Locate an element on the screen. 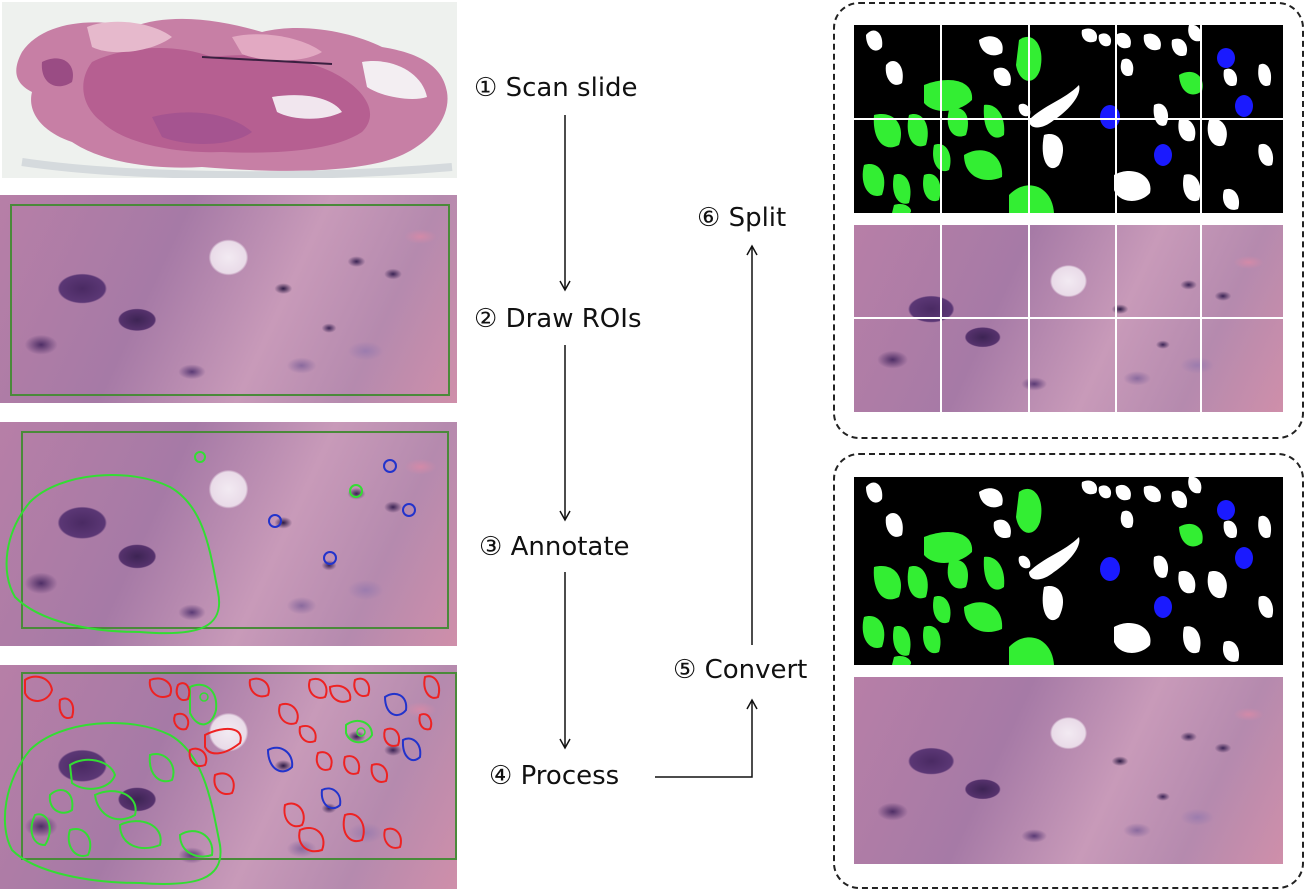 This screenshot has height=891, width=1306. annotation-overlay is located at coordinates (227, 533).